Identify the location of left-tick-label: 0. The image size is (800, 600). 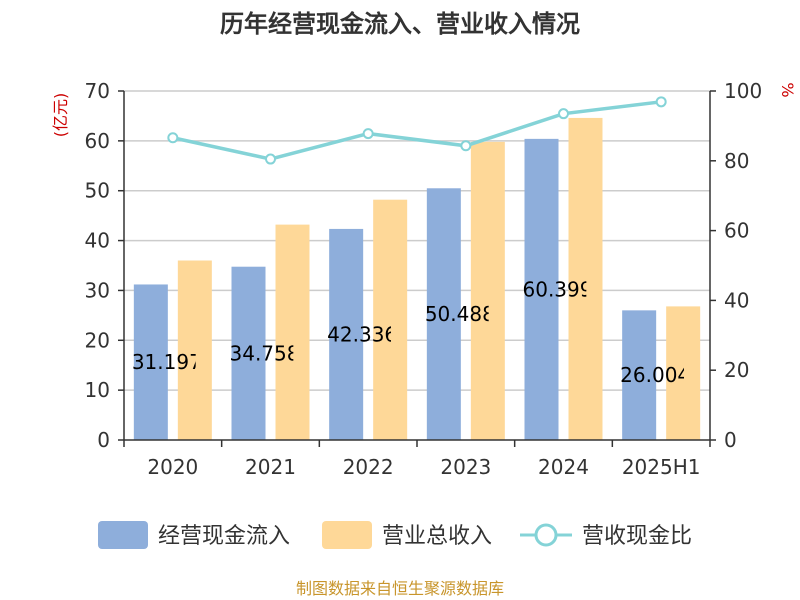
(103, 440).